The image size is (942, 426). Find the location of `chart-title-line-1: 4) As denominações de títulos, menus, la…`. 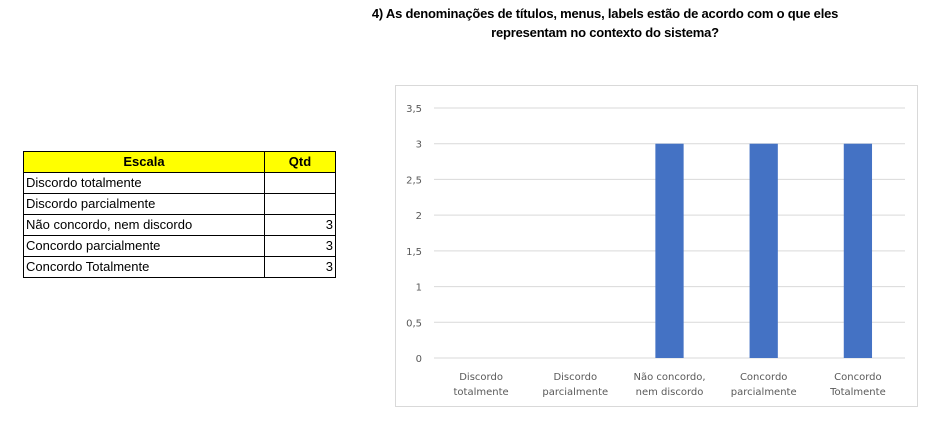

chart-title-line-1: 4) As denominações de títulos, menus, la… is located at coordinates (605, 13).